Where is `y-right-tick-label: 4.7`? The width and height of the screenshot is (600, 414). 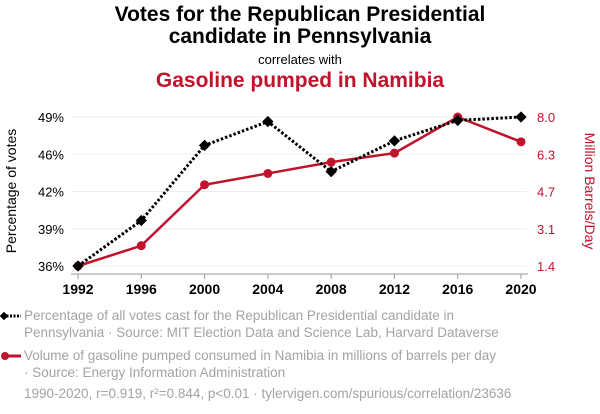 y-right-tick-label: 4.7 is located at coordinates (546, 192).